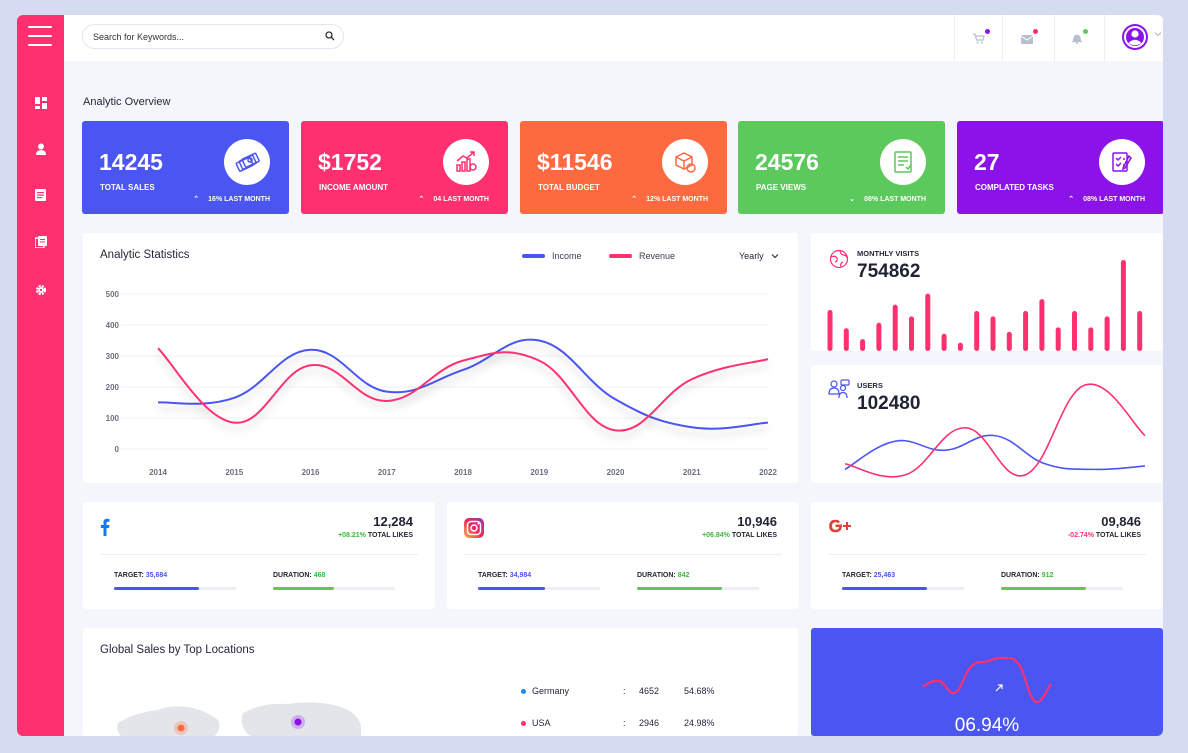  Describe the element at coordinates (40, 36) in the screenshot. I see `hamburger-menu-icon` at that location.